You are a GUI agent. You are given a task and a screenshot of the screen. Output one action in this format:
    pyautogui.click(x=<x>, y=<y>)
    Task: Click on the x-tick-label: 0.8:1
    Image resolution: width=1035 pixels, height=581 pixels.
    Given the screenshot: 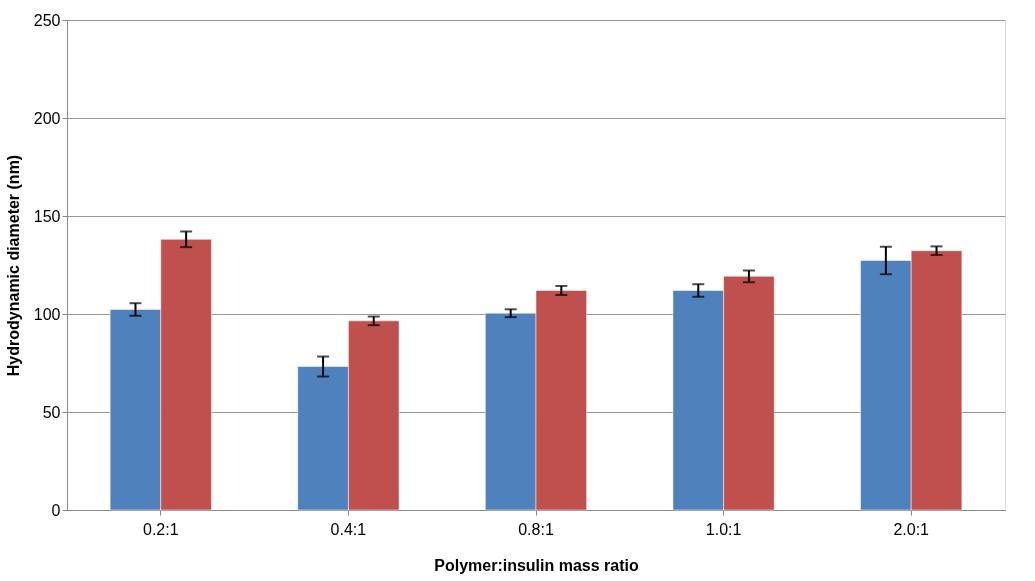 What is the action you would take?
    pyautogui.click(x=536, y=529)
    